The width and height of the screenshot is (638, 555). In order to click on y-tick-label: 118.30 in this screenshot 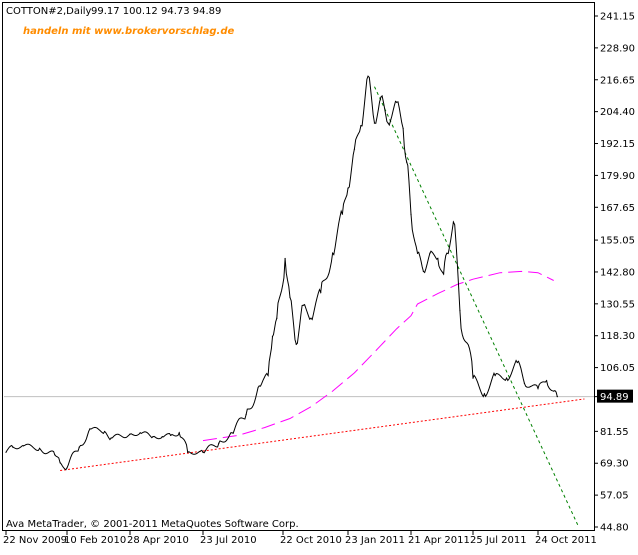, I will do `click(617, 336)`.